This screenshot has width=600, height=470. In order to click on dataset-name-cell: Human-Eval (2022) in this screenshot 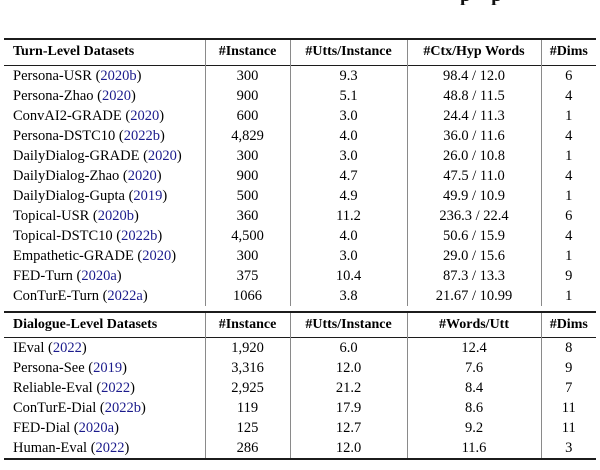, I will do `click(71, 448)`.